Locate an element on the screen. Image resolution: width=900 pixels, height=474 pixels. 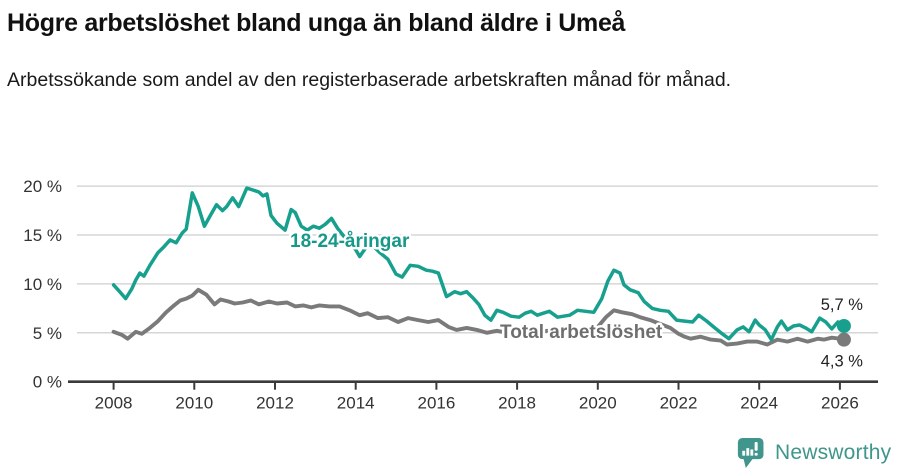
x-tick-label: 2008 is located at coordinates (114, 403).